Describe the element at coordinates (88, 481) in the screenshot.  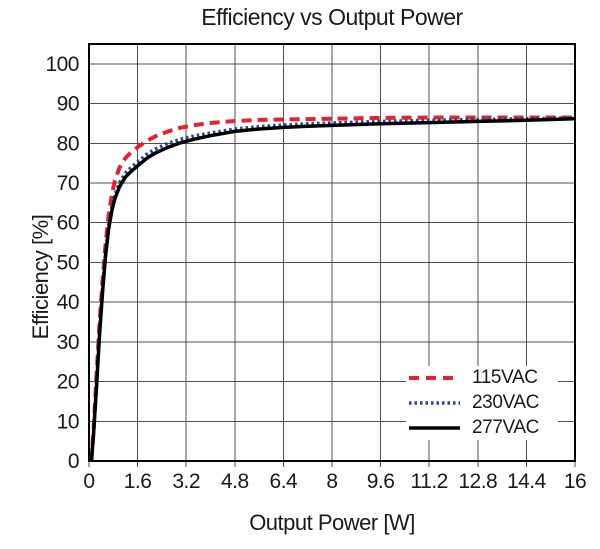
I see `x-tick-label: 0` at that location.